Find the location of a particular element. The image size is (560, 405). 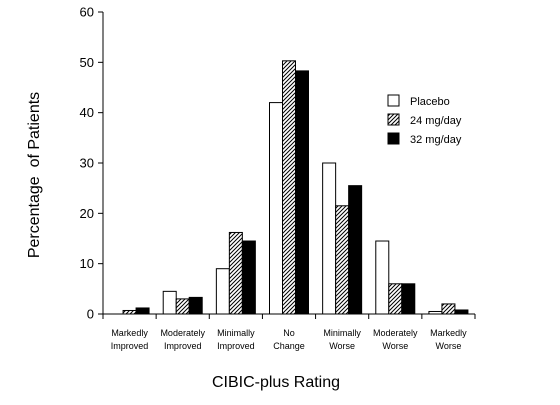

y-tick-label: 60 is located at coordinates (87, 12).